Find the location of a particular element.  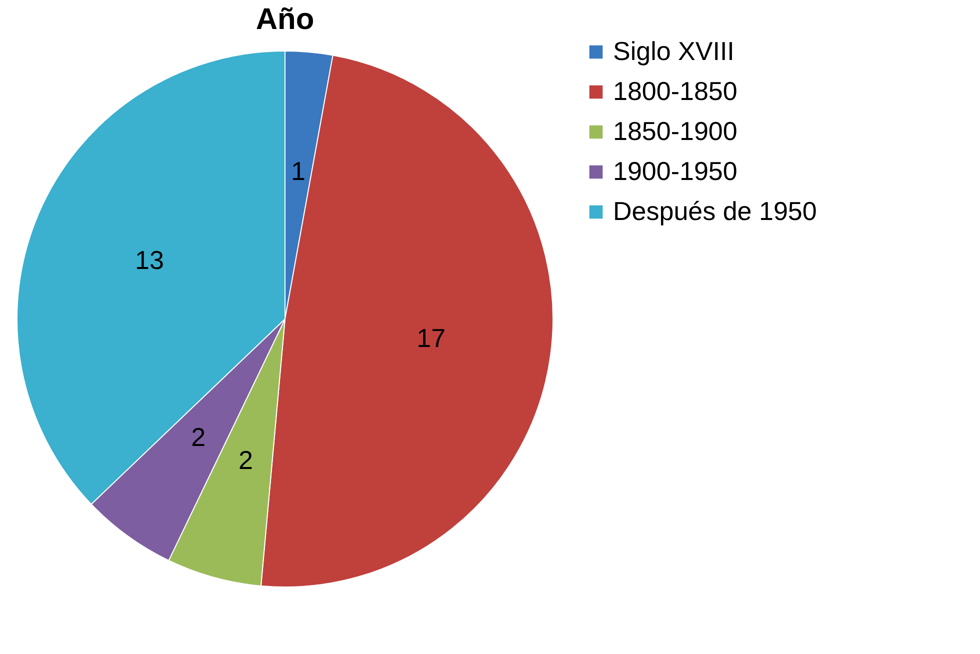

legend-label: 1800-1850 is located at coordinates (675, 91).